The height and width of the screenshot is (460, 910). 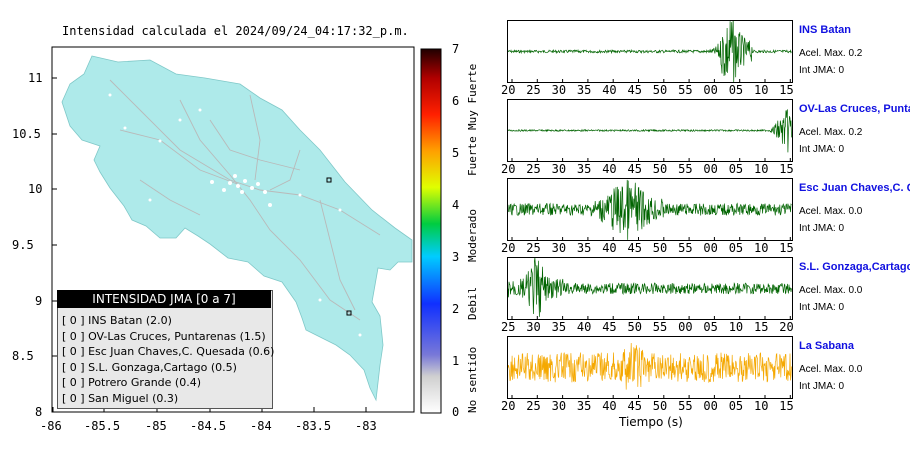 What do you see at coordinates (102, 426) in the screenshot?
I see `lon-tick-label: -85.5` at bounding box center [102, 426].